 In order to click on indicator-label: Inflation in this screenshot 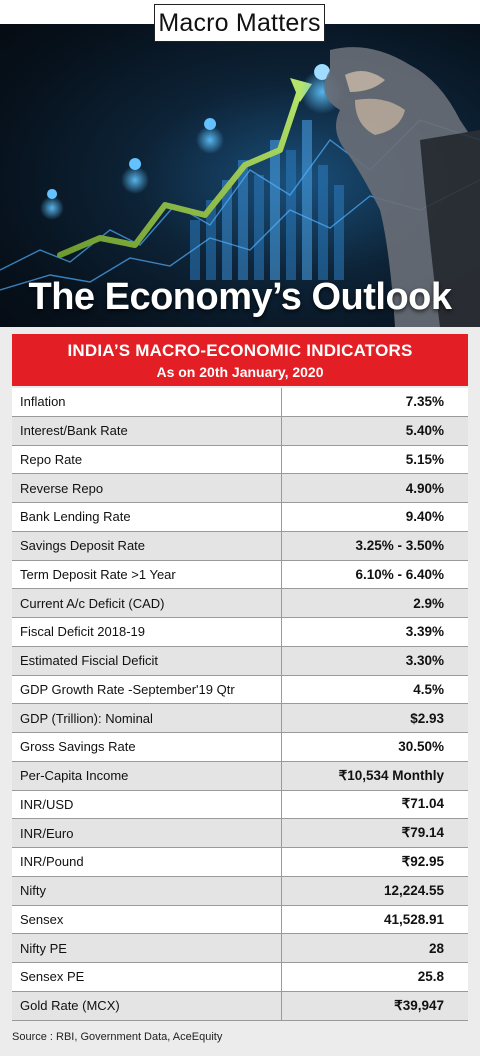, I will do `click(147, 402)`.